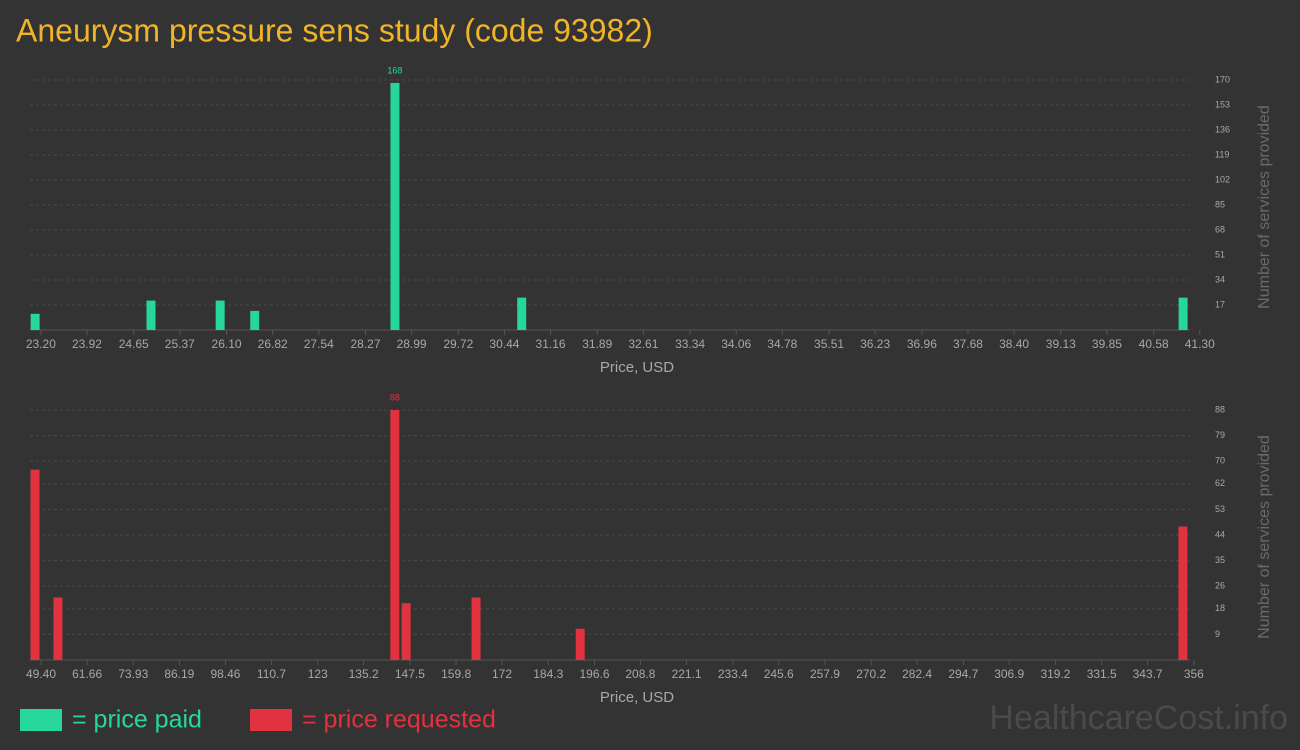 The image size is (1300, 750). I want to click on legend-label: = price requested, so click(399, 720).